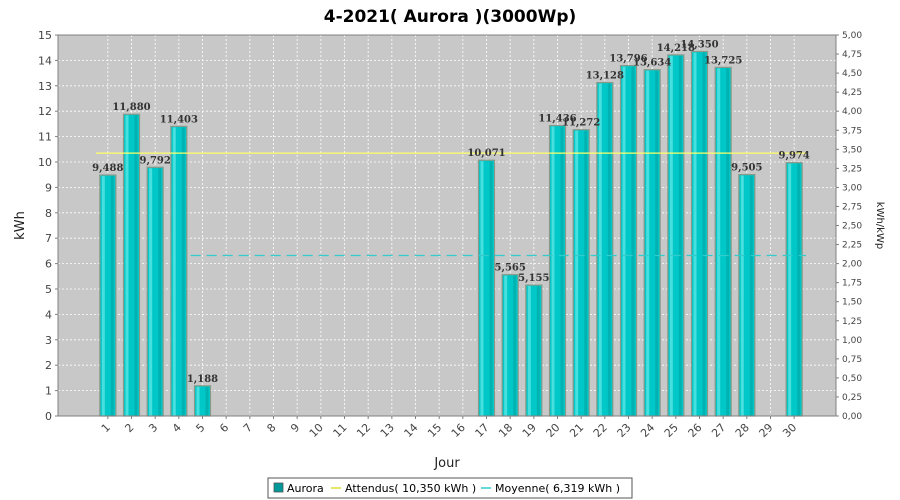  What do you see at coordinates (742, 430) in the screenshot?
I see `x-tick-label: 28` at bounding box center [742, 430].